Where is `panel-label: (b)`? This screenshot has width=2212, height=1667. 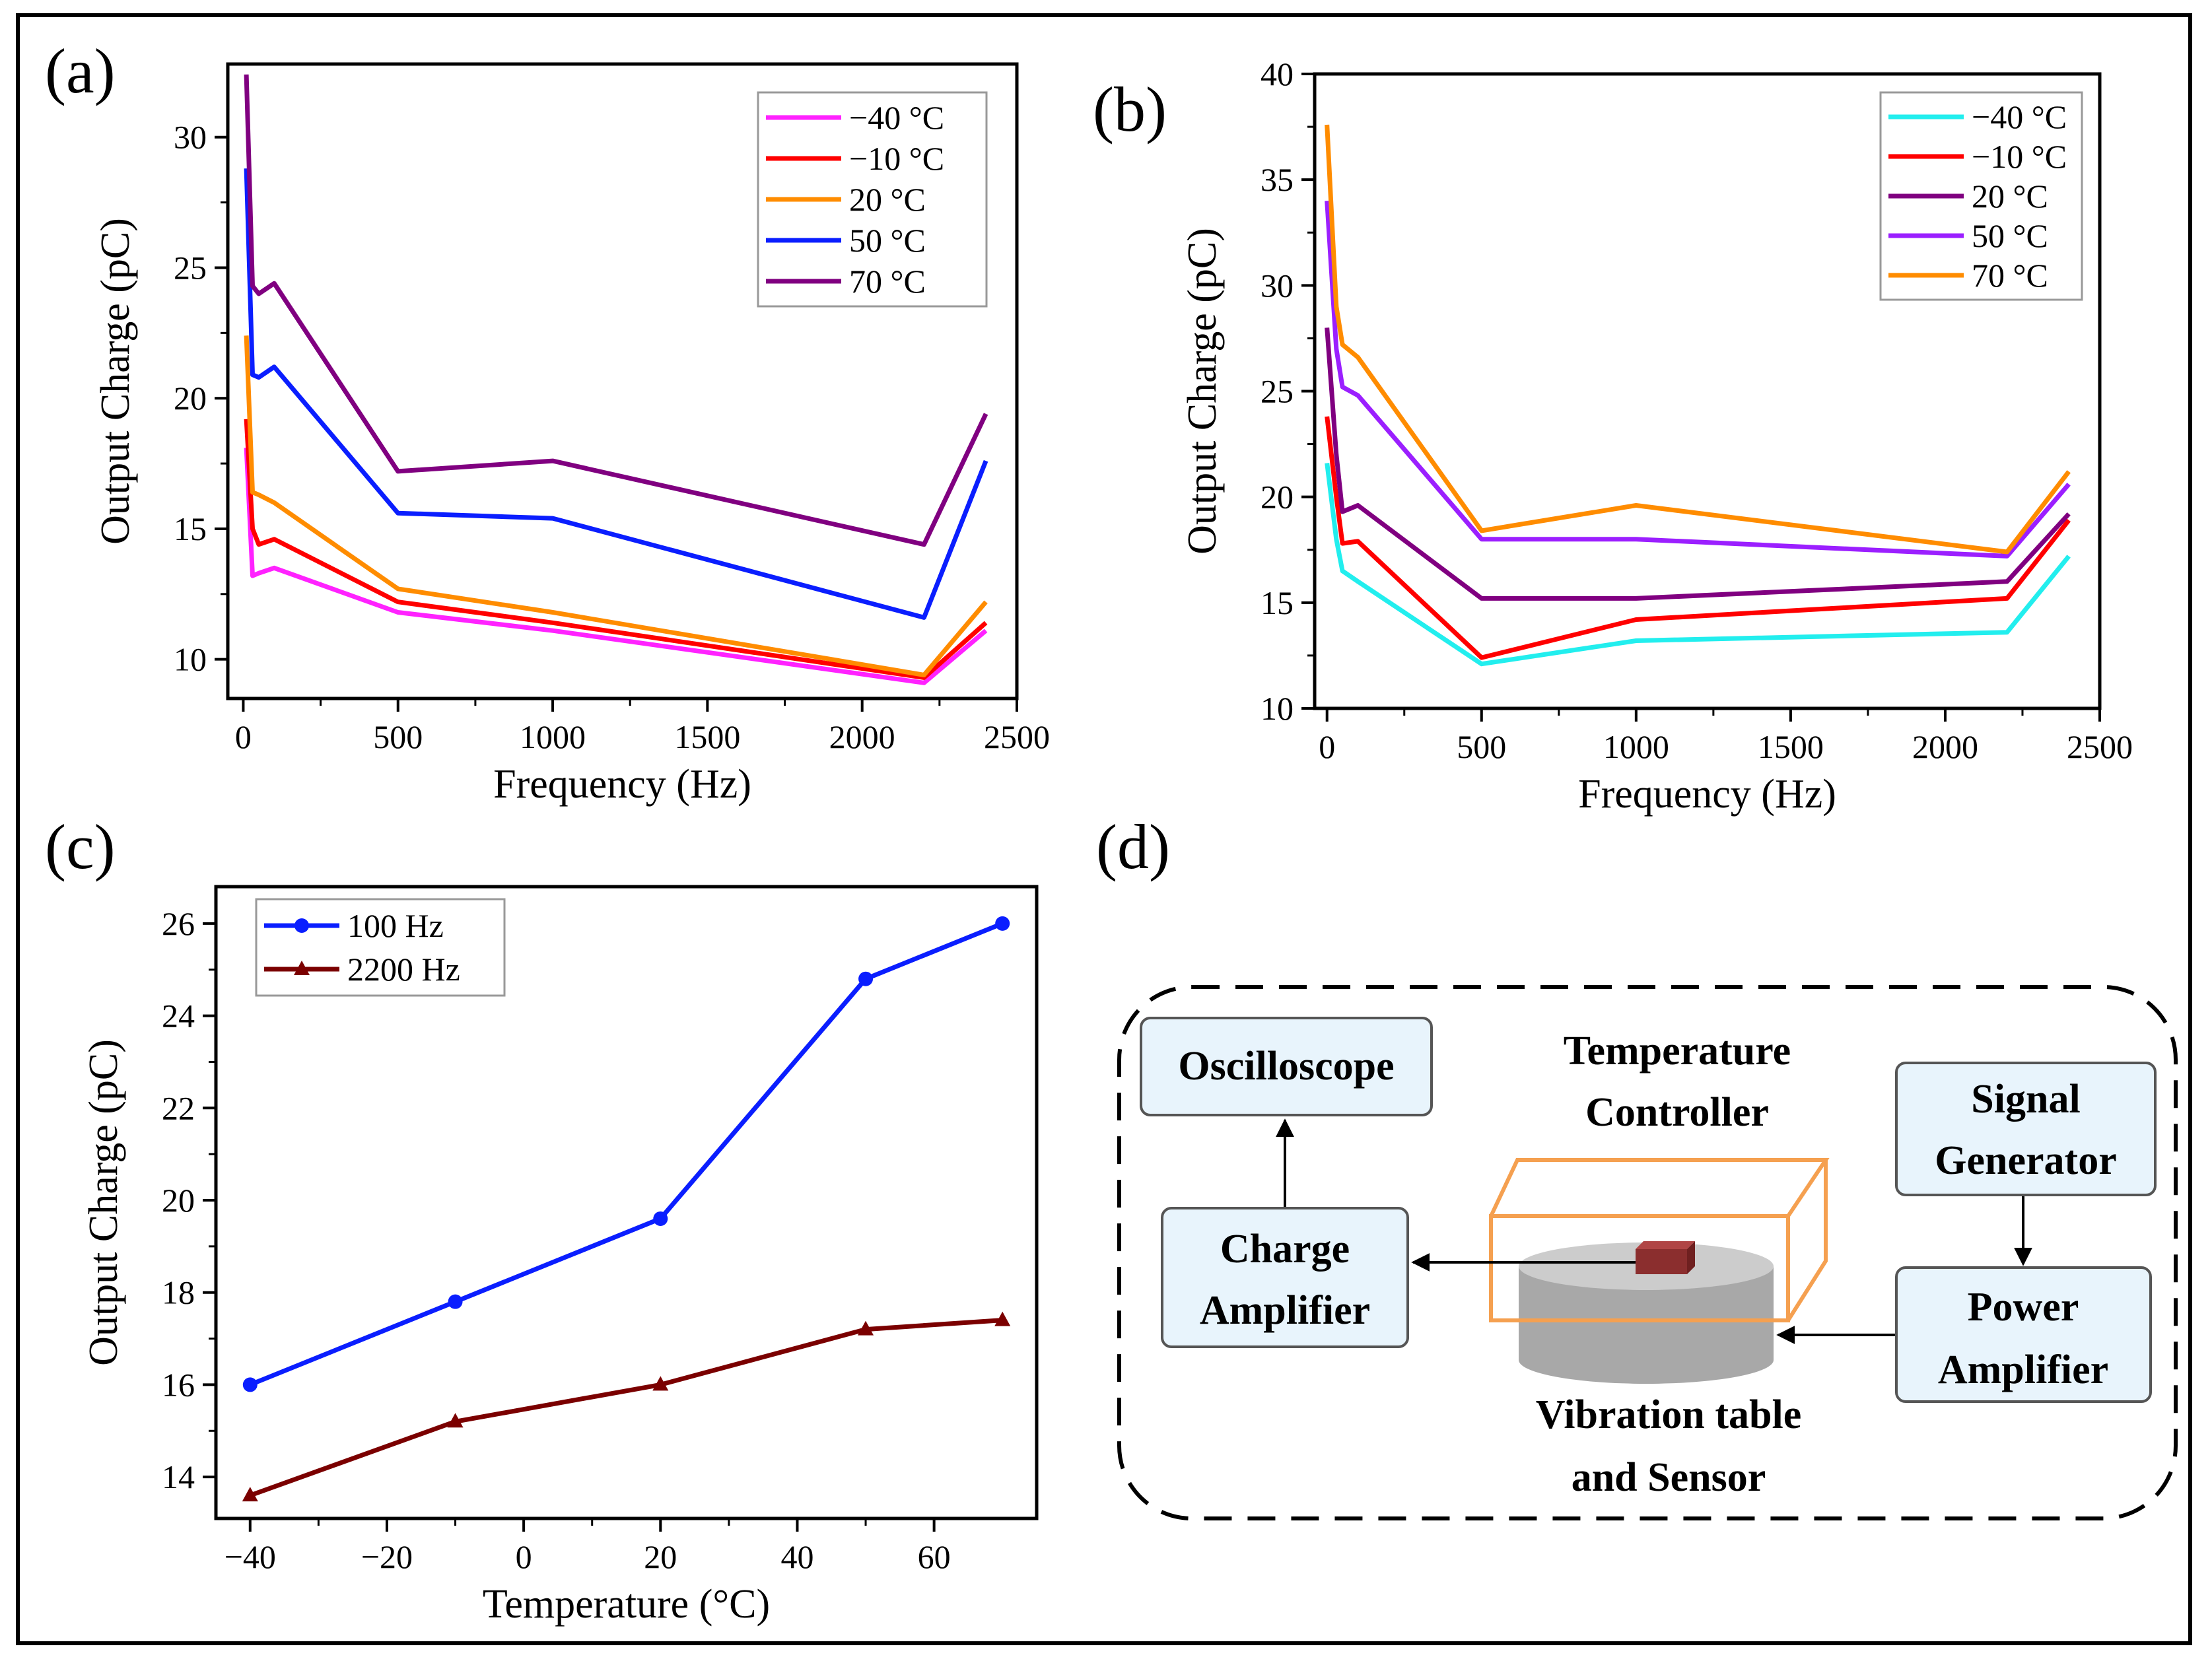
panel-label: (b) is located at coordinates (1130, 110).